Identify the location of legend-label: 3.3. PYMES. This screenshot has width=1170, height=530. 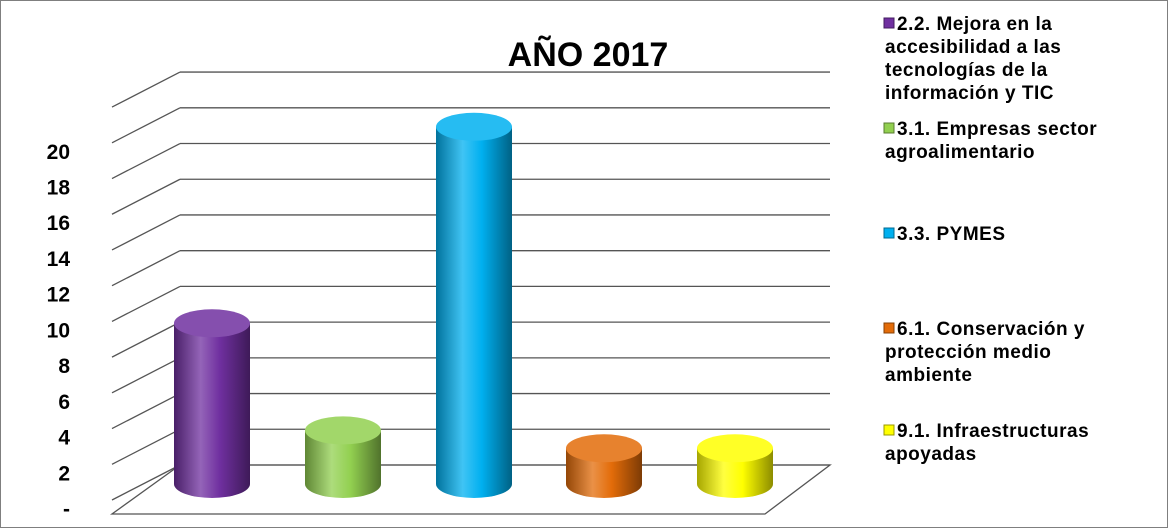
(951, 234).